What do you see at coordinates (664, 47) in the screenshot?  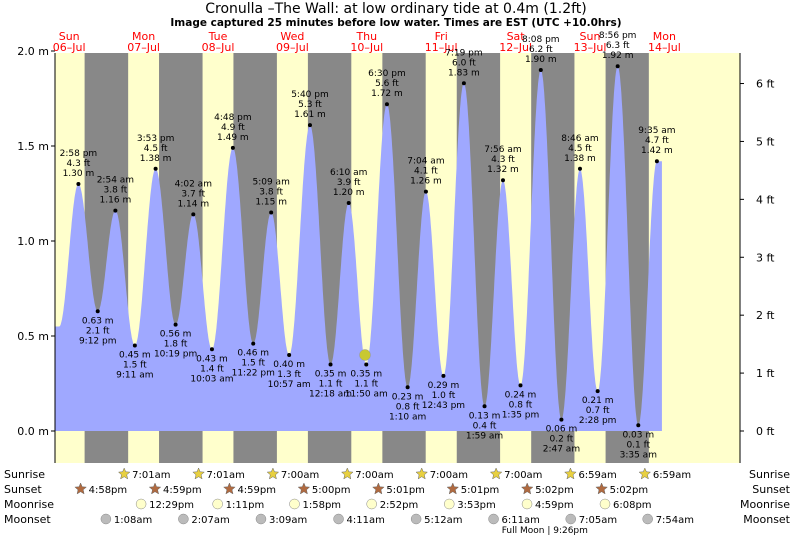 I see `day-date: 14–Jul` at bounding box center [664, 47].